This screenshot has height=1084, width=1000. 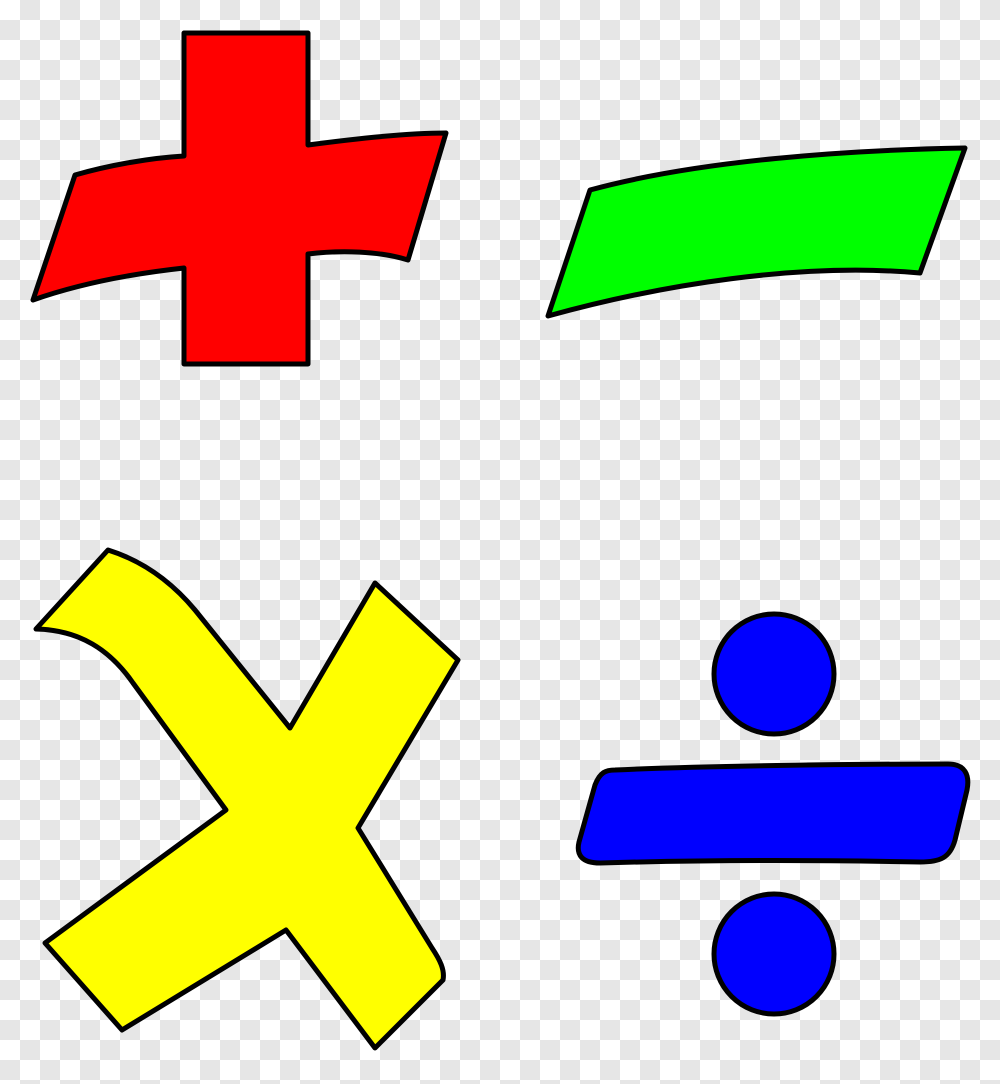 I want to click on divide-top-dot, so click(x=774, y=674).